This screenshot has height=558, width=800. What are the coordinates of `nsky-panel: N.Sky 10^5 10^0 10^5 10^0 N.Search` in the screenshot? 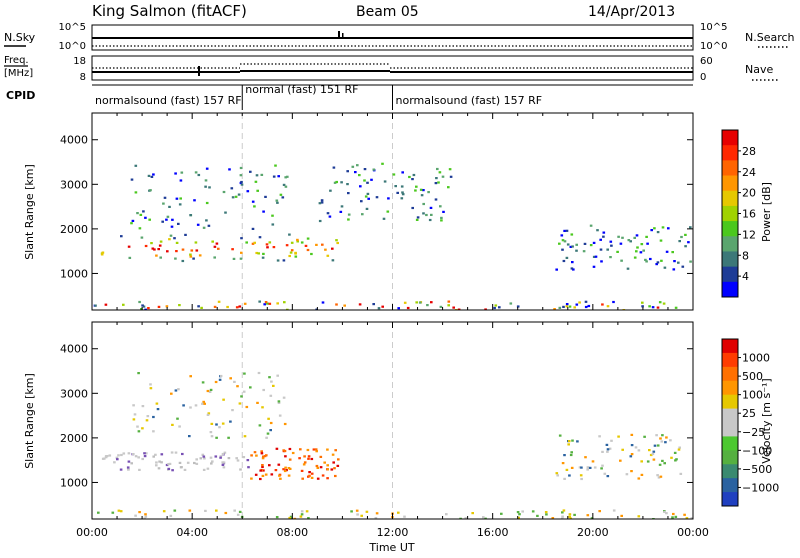 It's located at (399, 37).